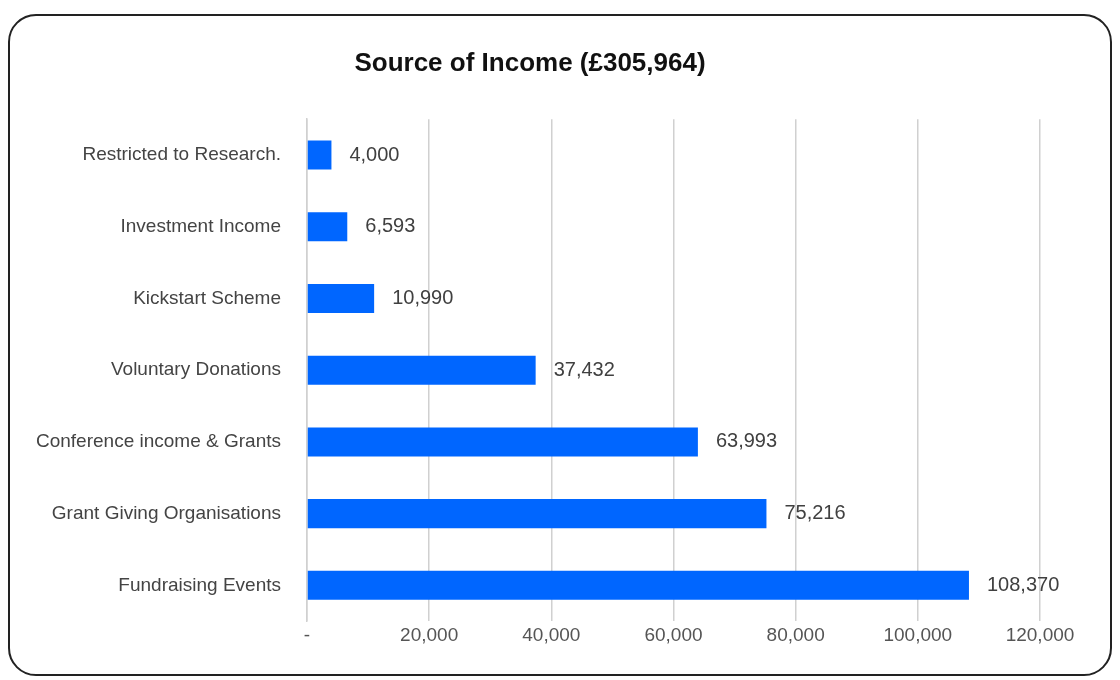  What do you see at coordinates (584, 368) in the screenshot?
I see `data-label: 37,432` at bounding box center [584, 368].